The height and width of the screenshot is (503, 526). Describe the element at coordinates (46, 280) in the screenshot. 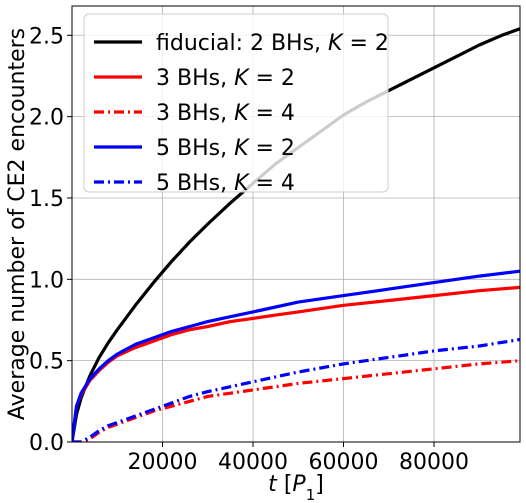

I see `y-tick-label: 1.0` at that location.